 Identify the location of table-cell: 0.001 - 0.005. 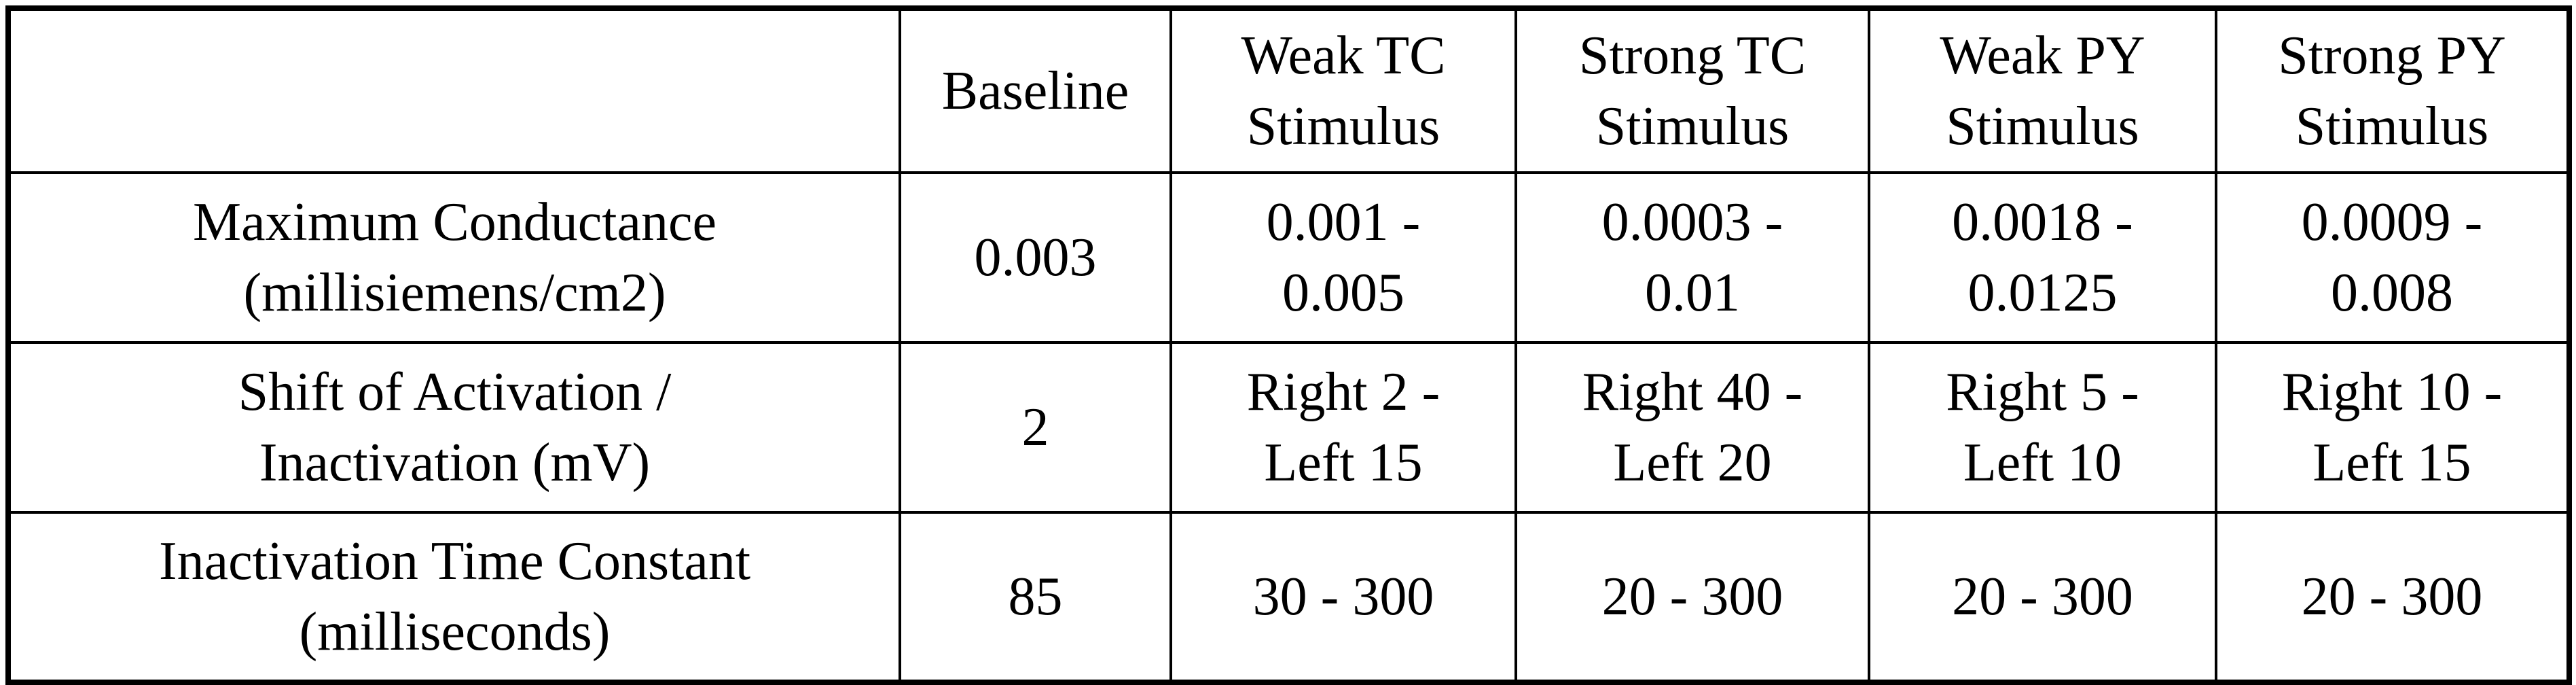
(1343, 257).